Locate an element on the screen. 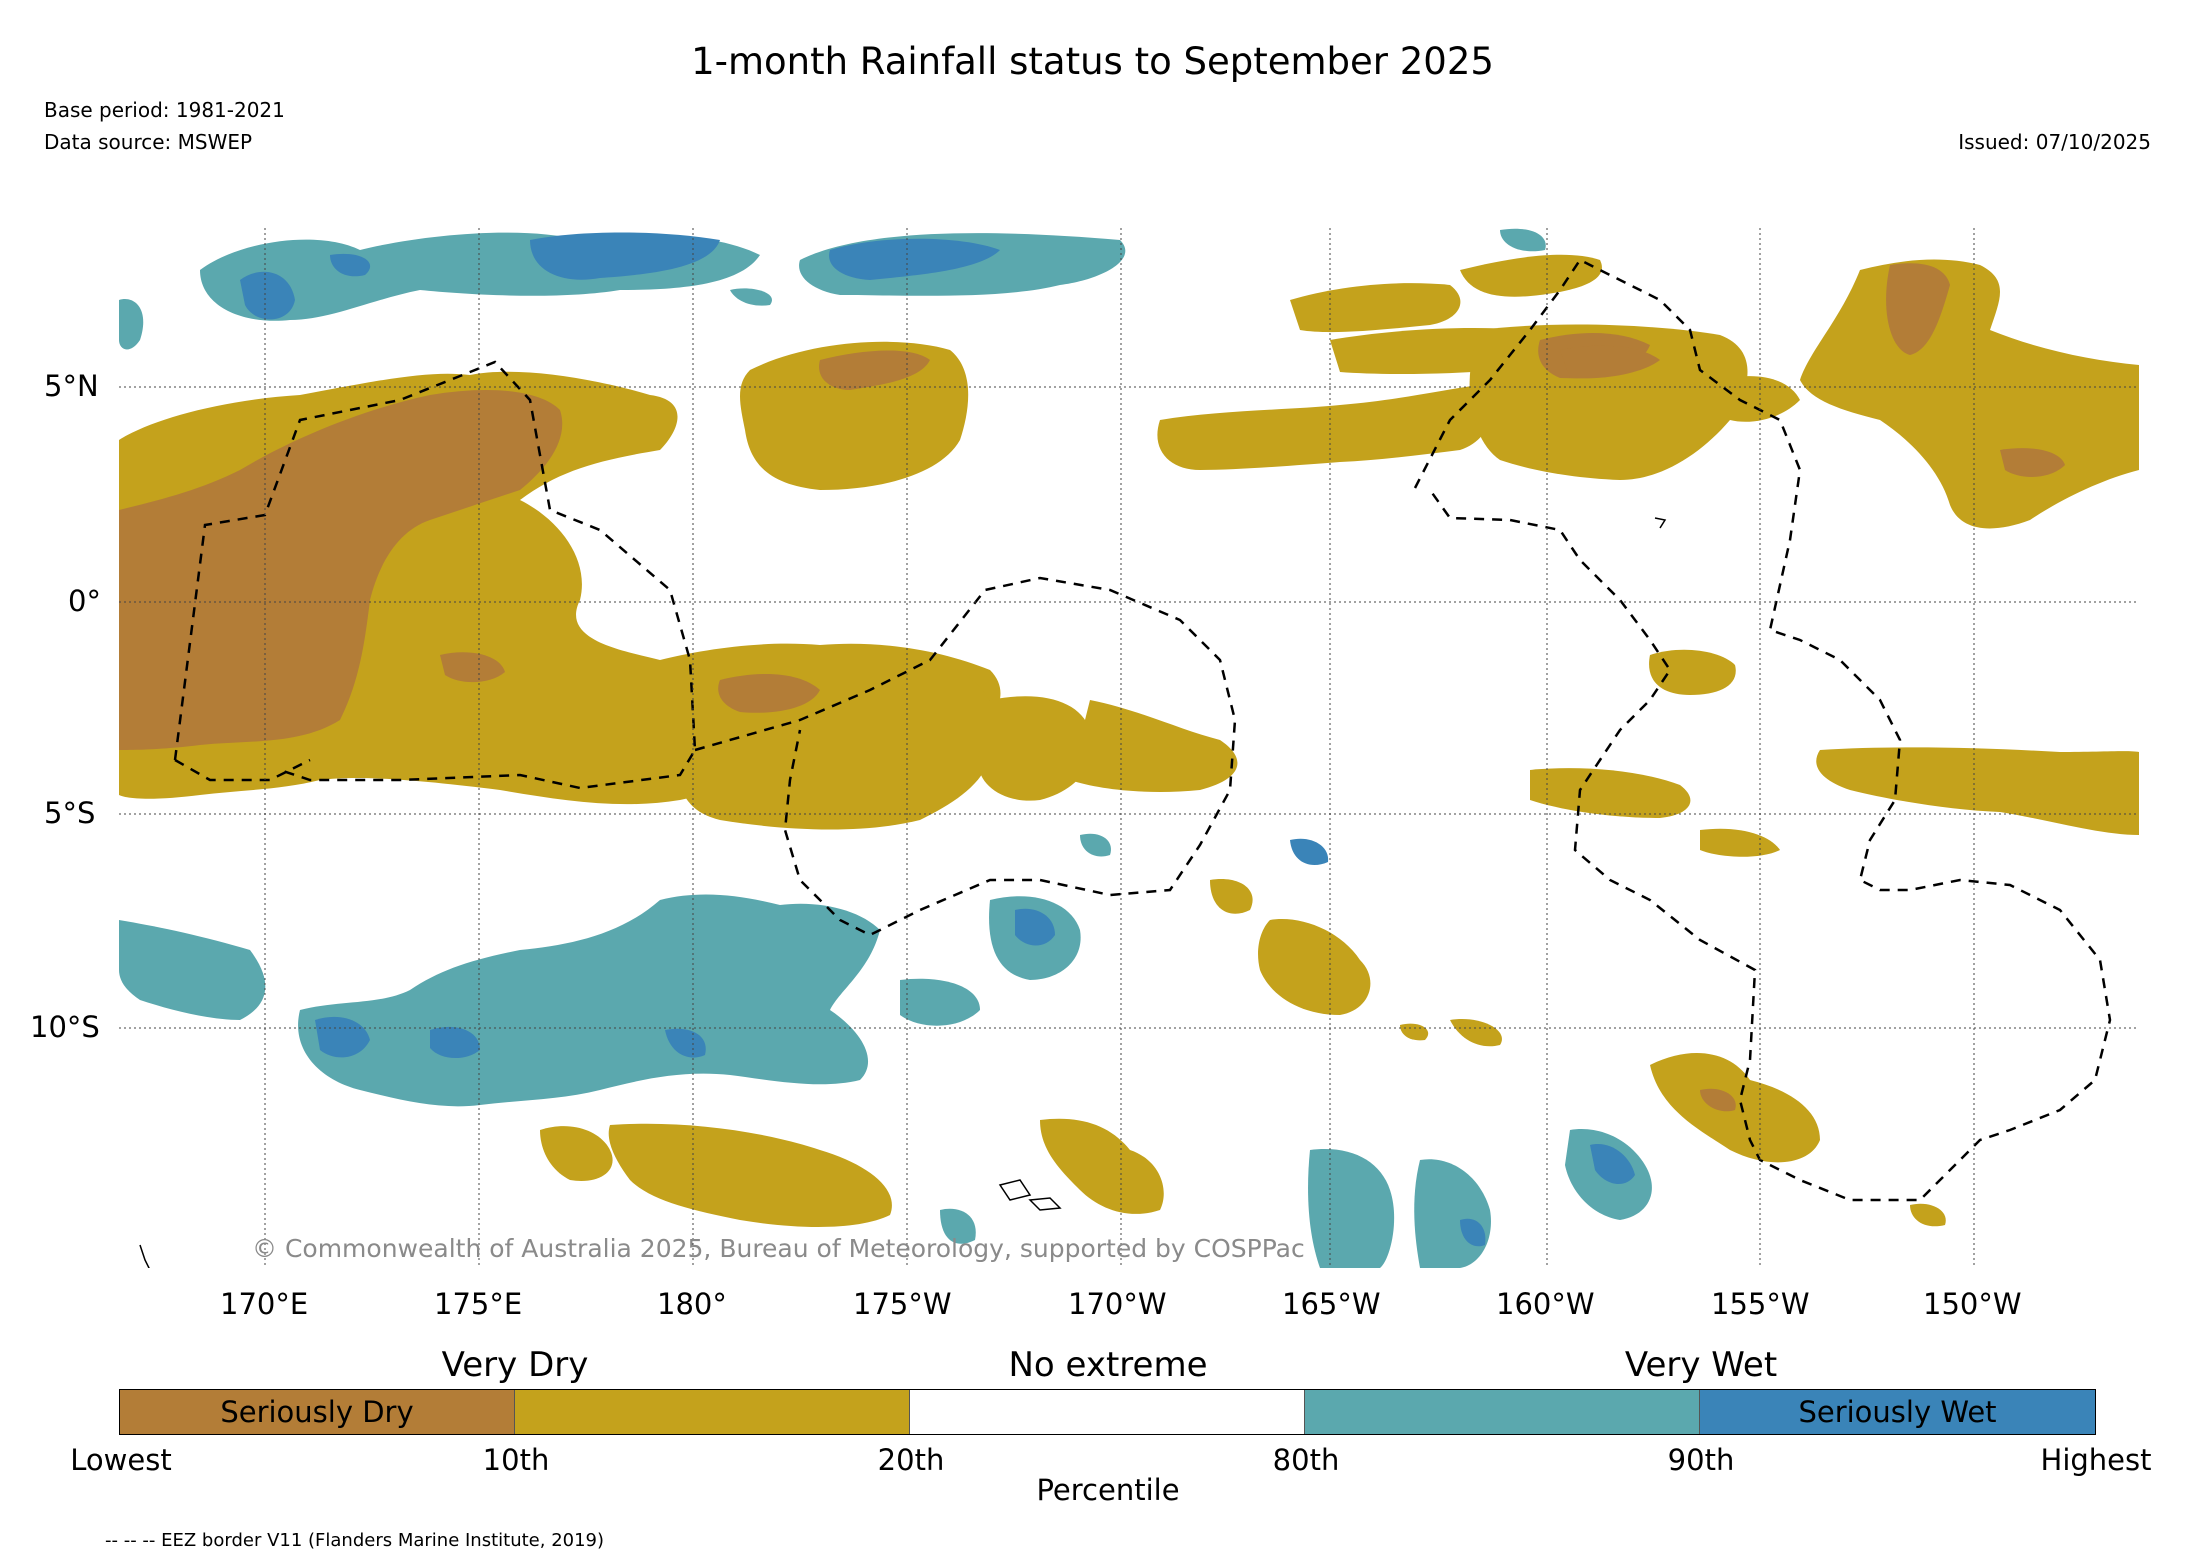 The height and width of the screenshot is (1563, 2185). lon-label-155w: 155°W is located at coordinates (1760, 1304).